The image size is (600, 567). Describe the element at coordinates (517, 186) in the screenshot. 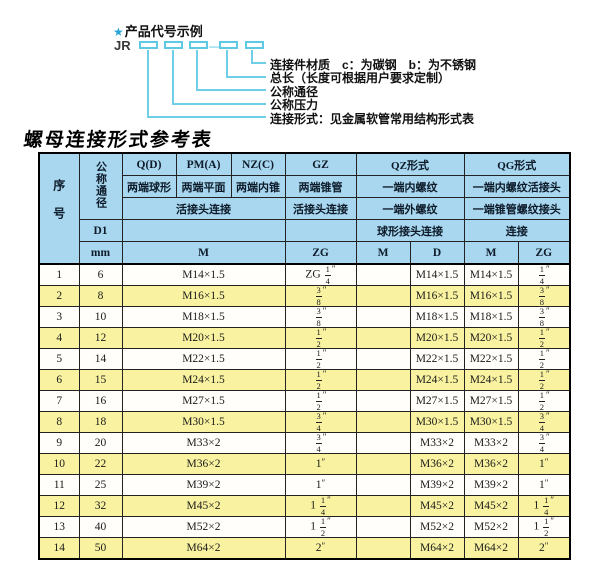

I see `header-qg-sub1: 一端内螺纹活接头` at that location.